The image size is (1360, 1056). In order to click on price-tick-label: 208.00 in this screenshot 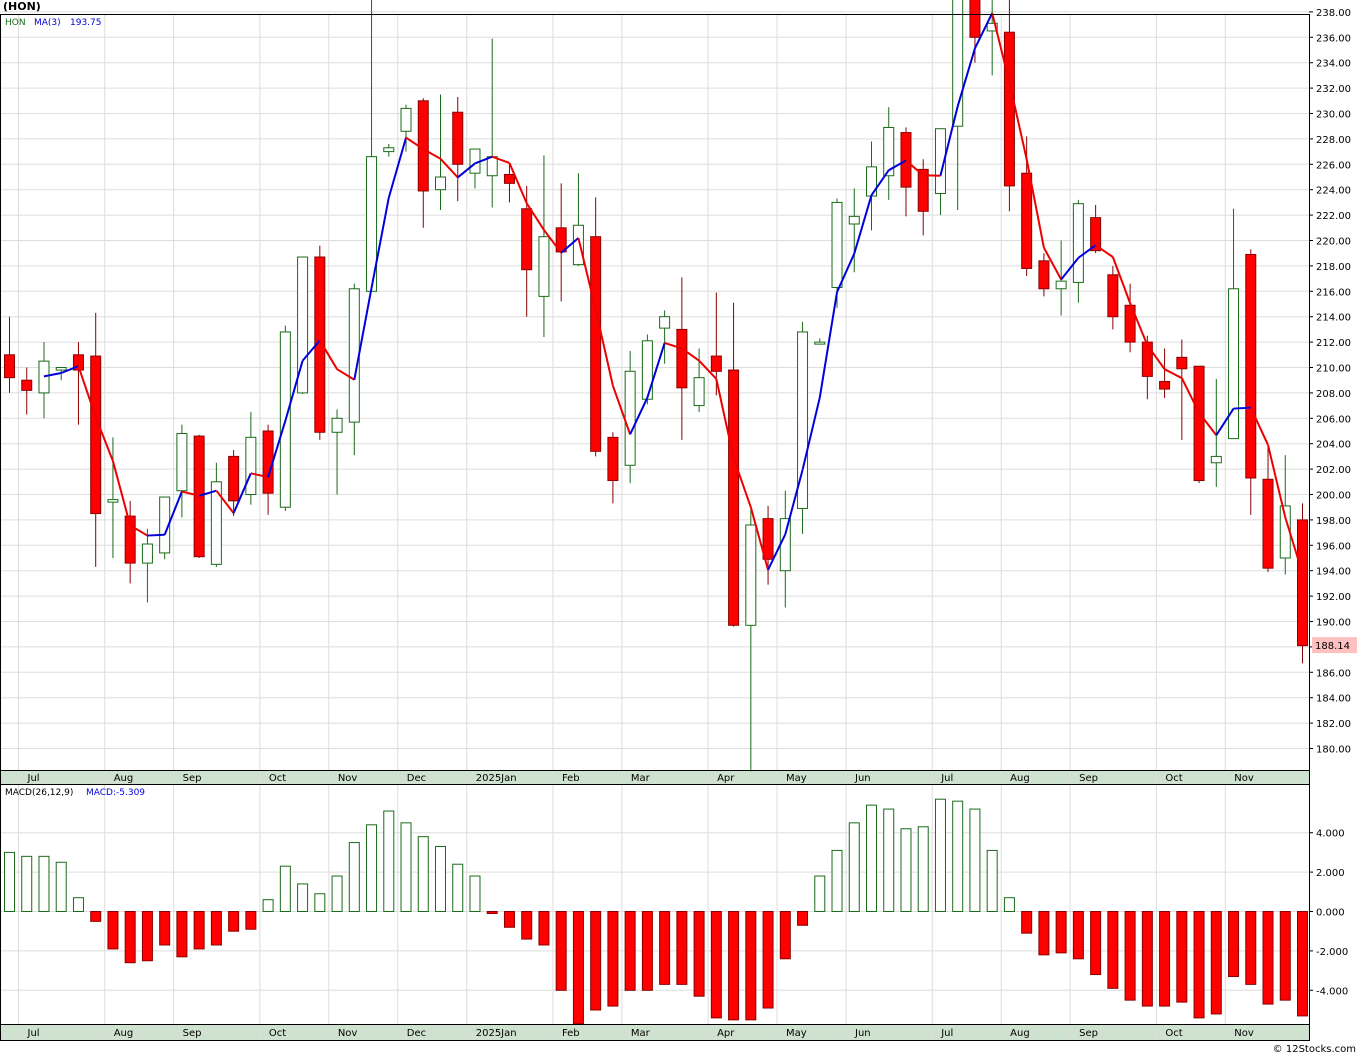, I will do `click(1333, 394)`.